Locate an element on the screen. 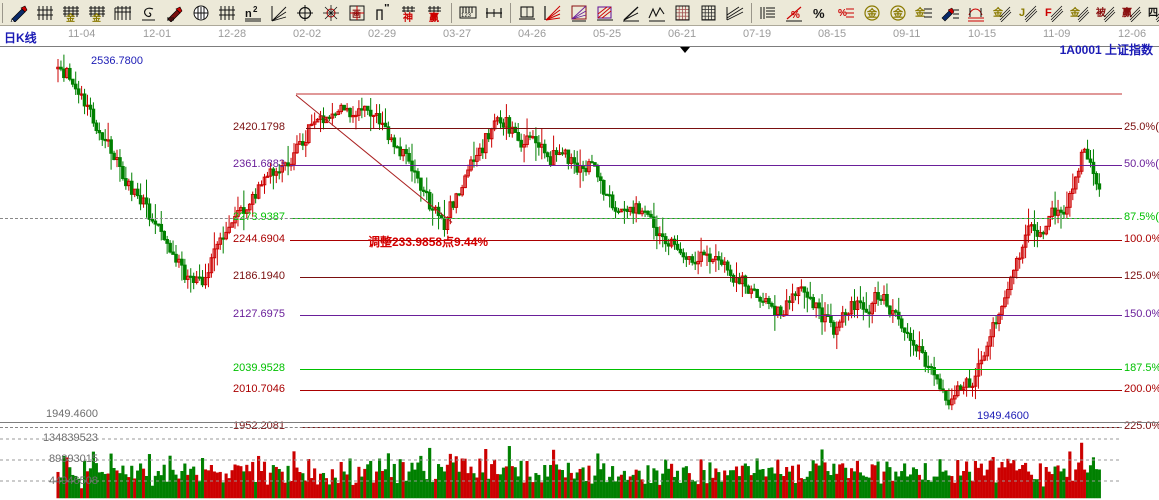  asterisk-icon is located at coordinates (331, 13).